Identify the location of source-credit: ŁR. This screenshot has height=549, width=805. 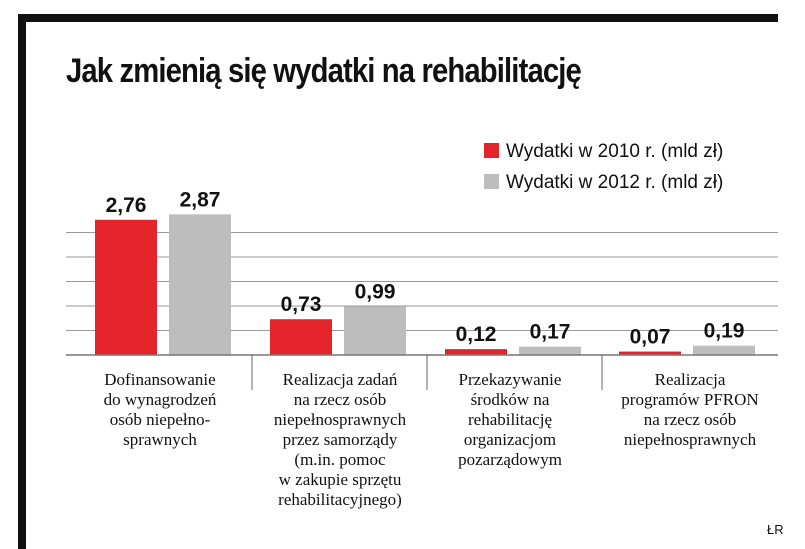
(775, 529).